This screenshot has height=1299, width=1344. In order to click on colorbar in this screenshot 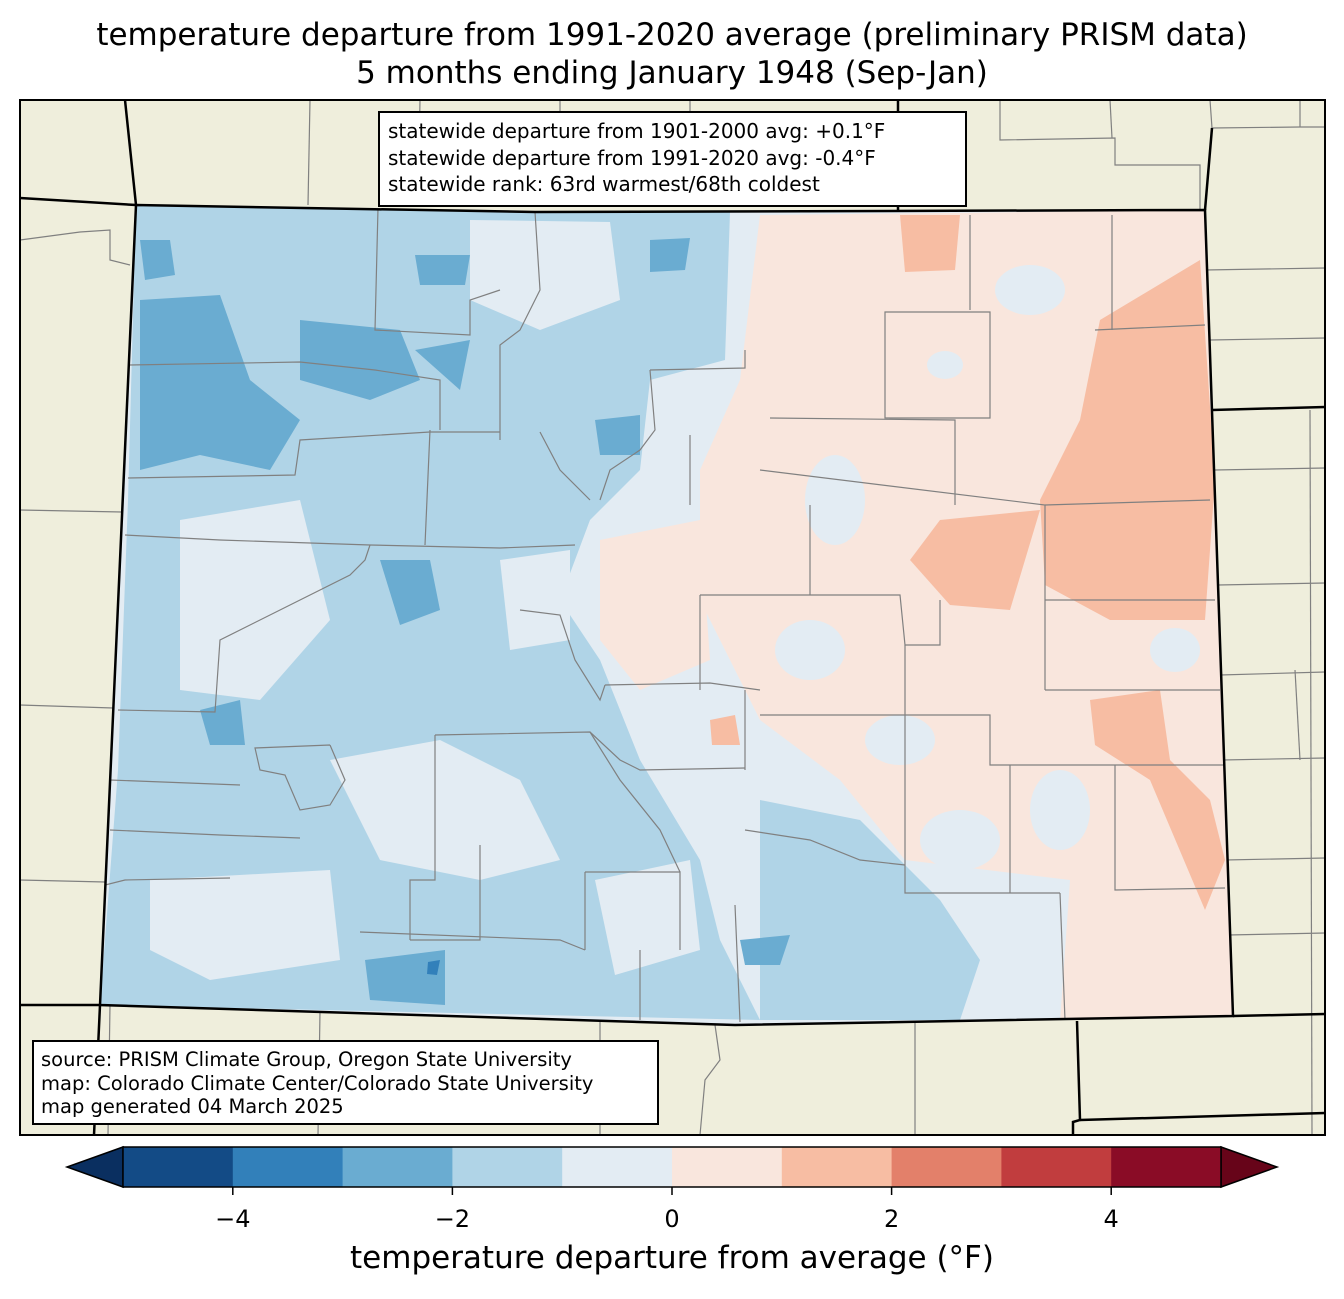, I will do `click(672, 1170)`.